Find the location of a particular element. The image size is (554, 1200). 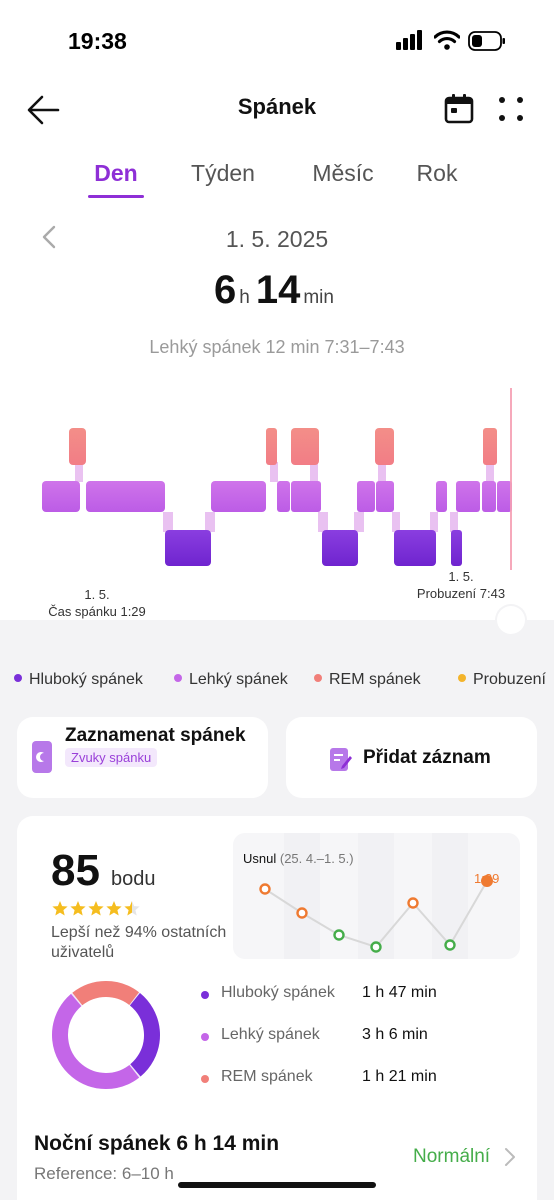

tab-mesic: Měsíc is located at coordinates (343, 173).